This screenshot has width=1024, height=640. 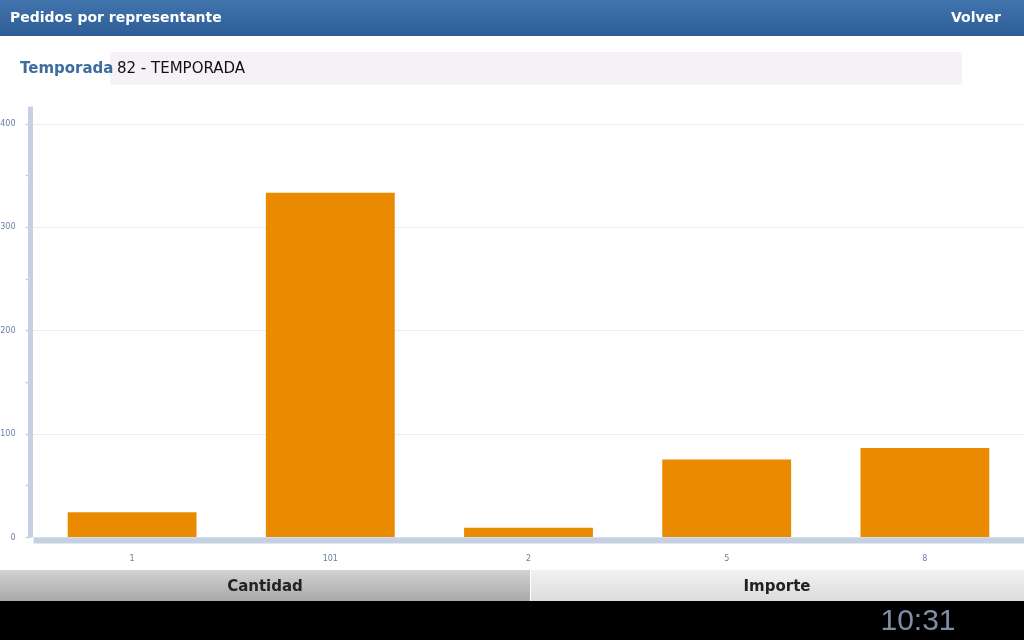 What do you see at coordinates (528, 558) in the screenshot?
I see `x-tick-label: 2` at bounding box center [528, 558].